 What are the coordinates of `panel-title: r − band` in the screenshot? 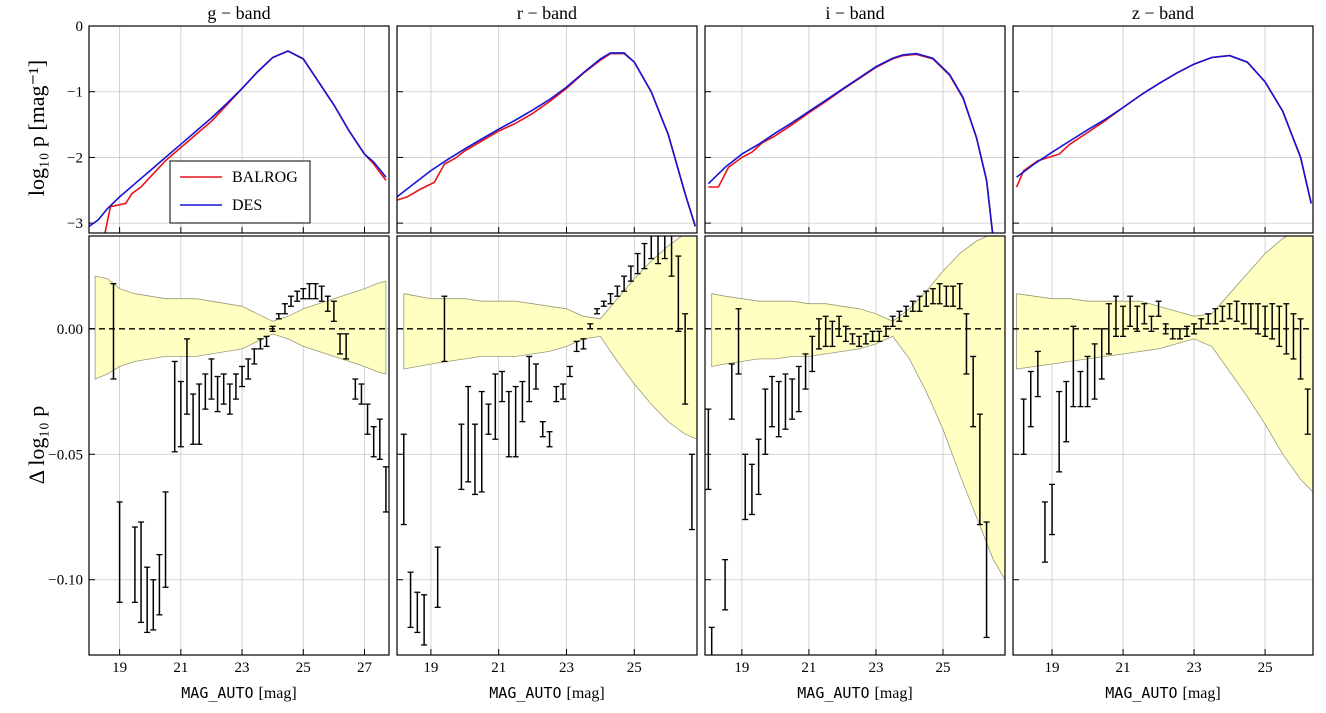 It's located at (547, 13).